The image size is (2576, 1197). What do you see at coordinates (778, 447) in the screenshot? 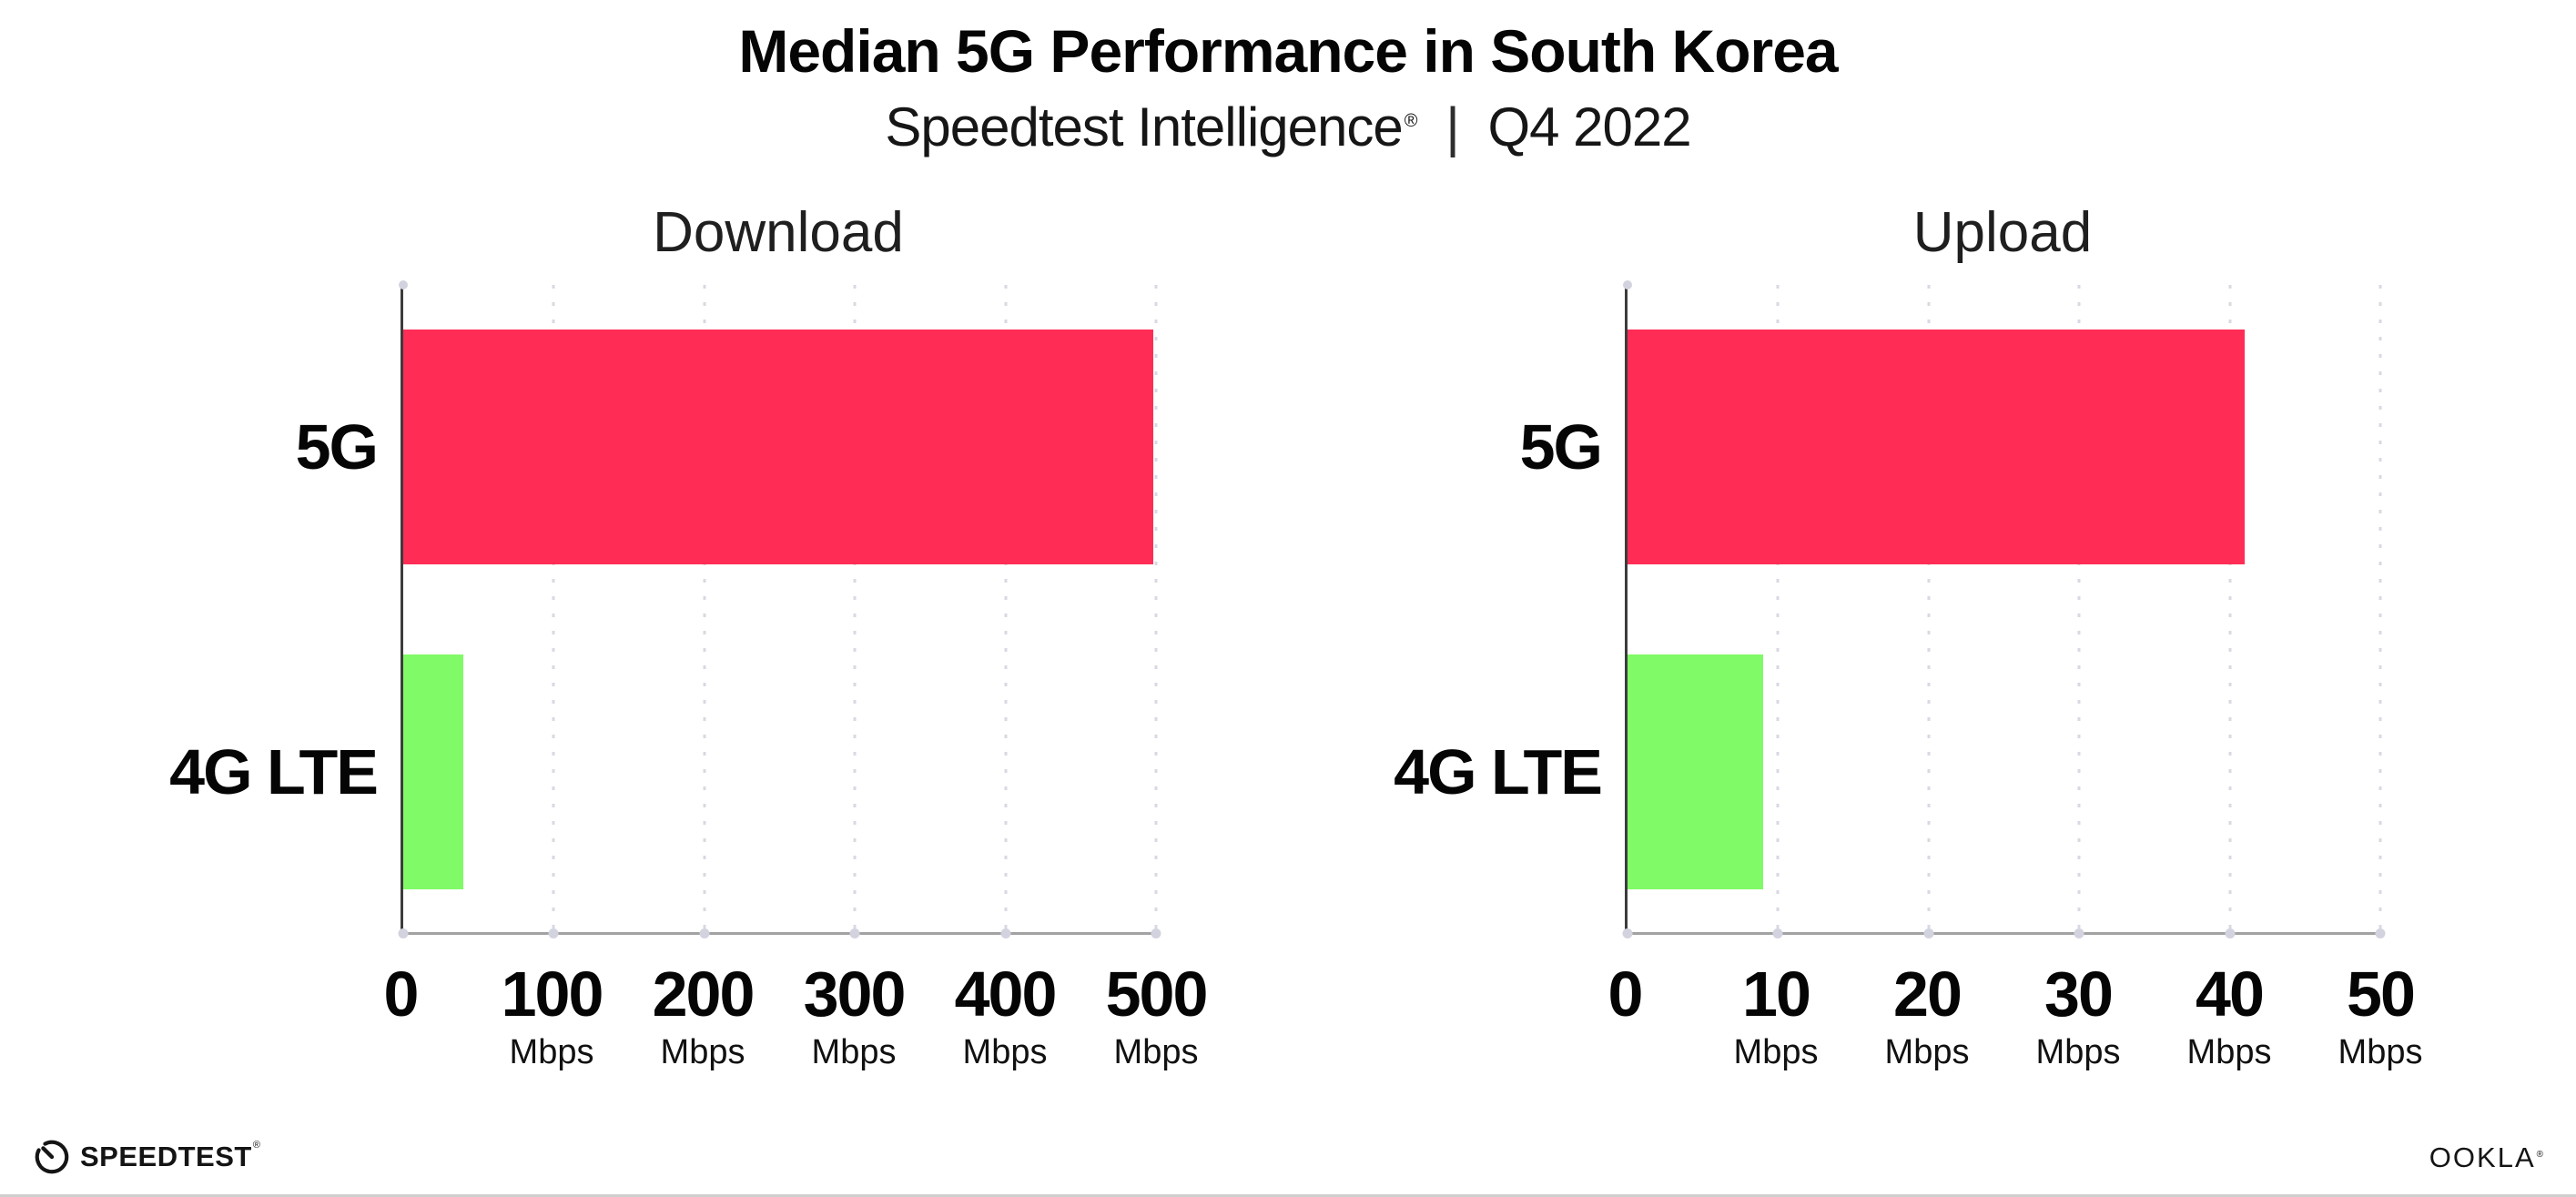
I see `download-bar-5g` at bounding box center [778, 447].